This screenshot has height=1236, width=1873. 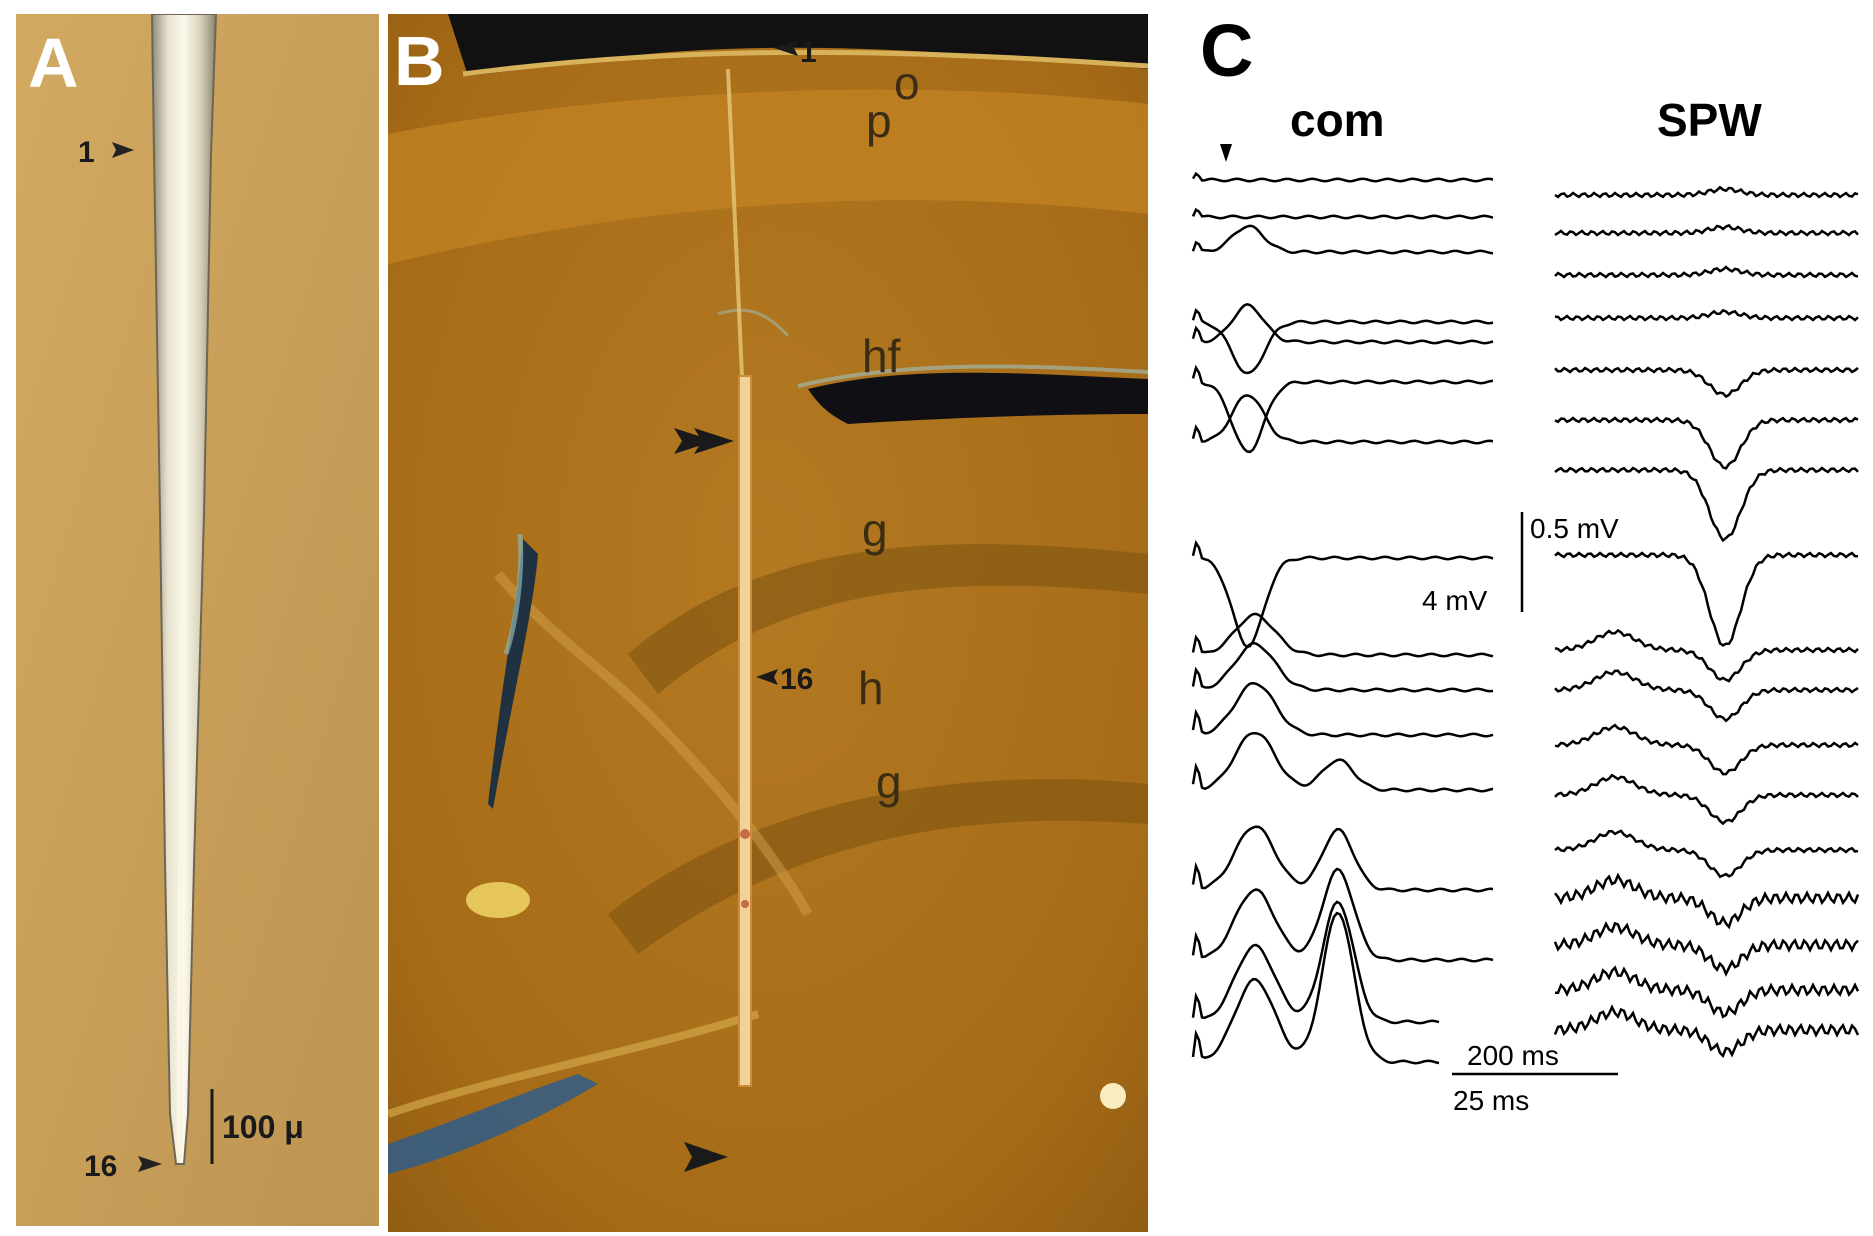 What do you see at coordinates (1491, 1100) in the screenshot?
I see `scale-ms-left-label: 25 ms` at bounding box center [1491, 1100].